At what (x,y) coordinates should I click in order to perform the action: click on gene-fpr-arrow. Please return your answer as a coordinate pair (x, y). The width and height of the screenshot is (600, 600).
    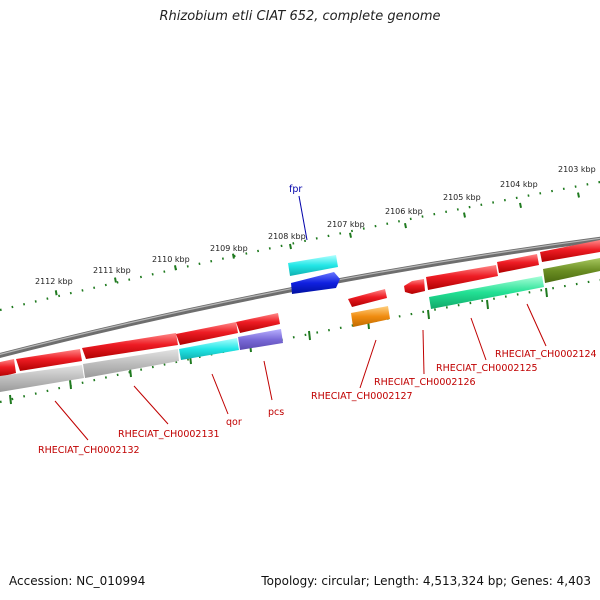
    Looking at the image, I should click on (313, 265).